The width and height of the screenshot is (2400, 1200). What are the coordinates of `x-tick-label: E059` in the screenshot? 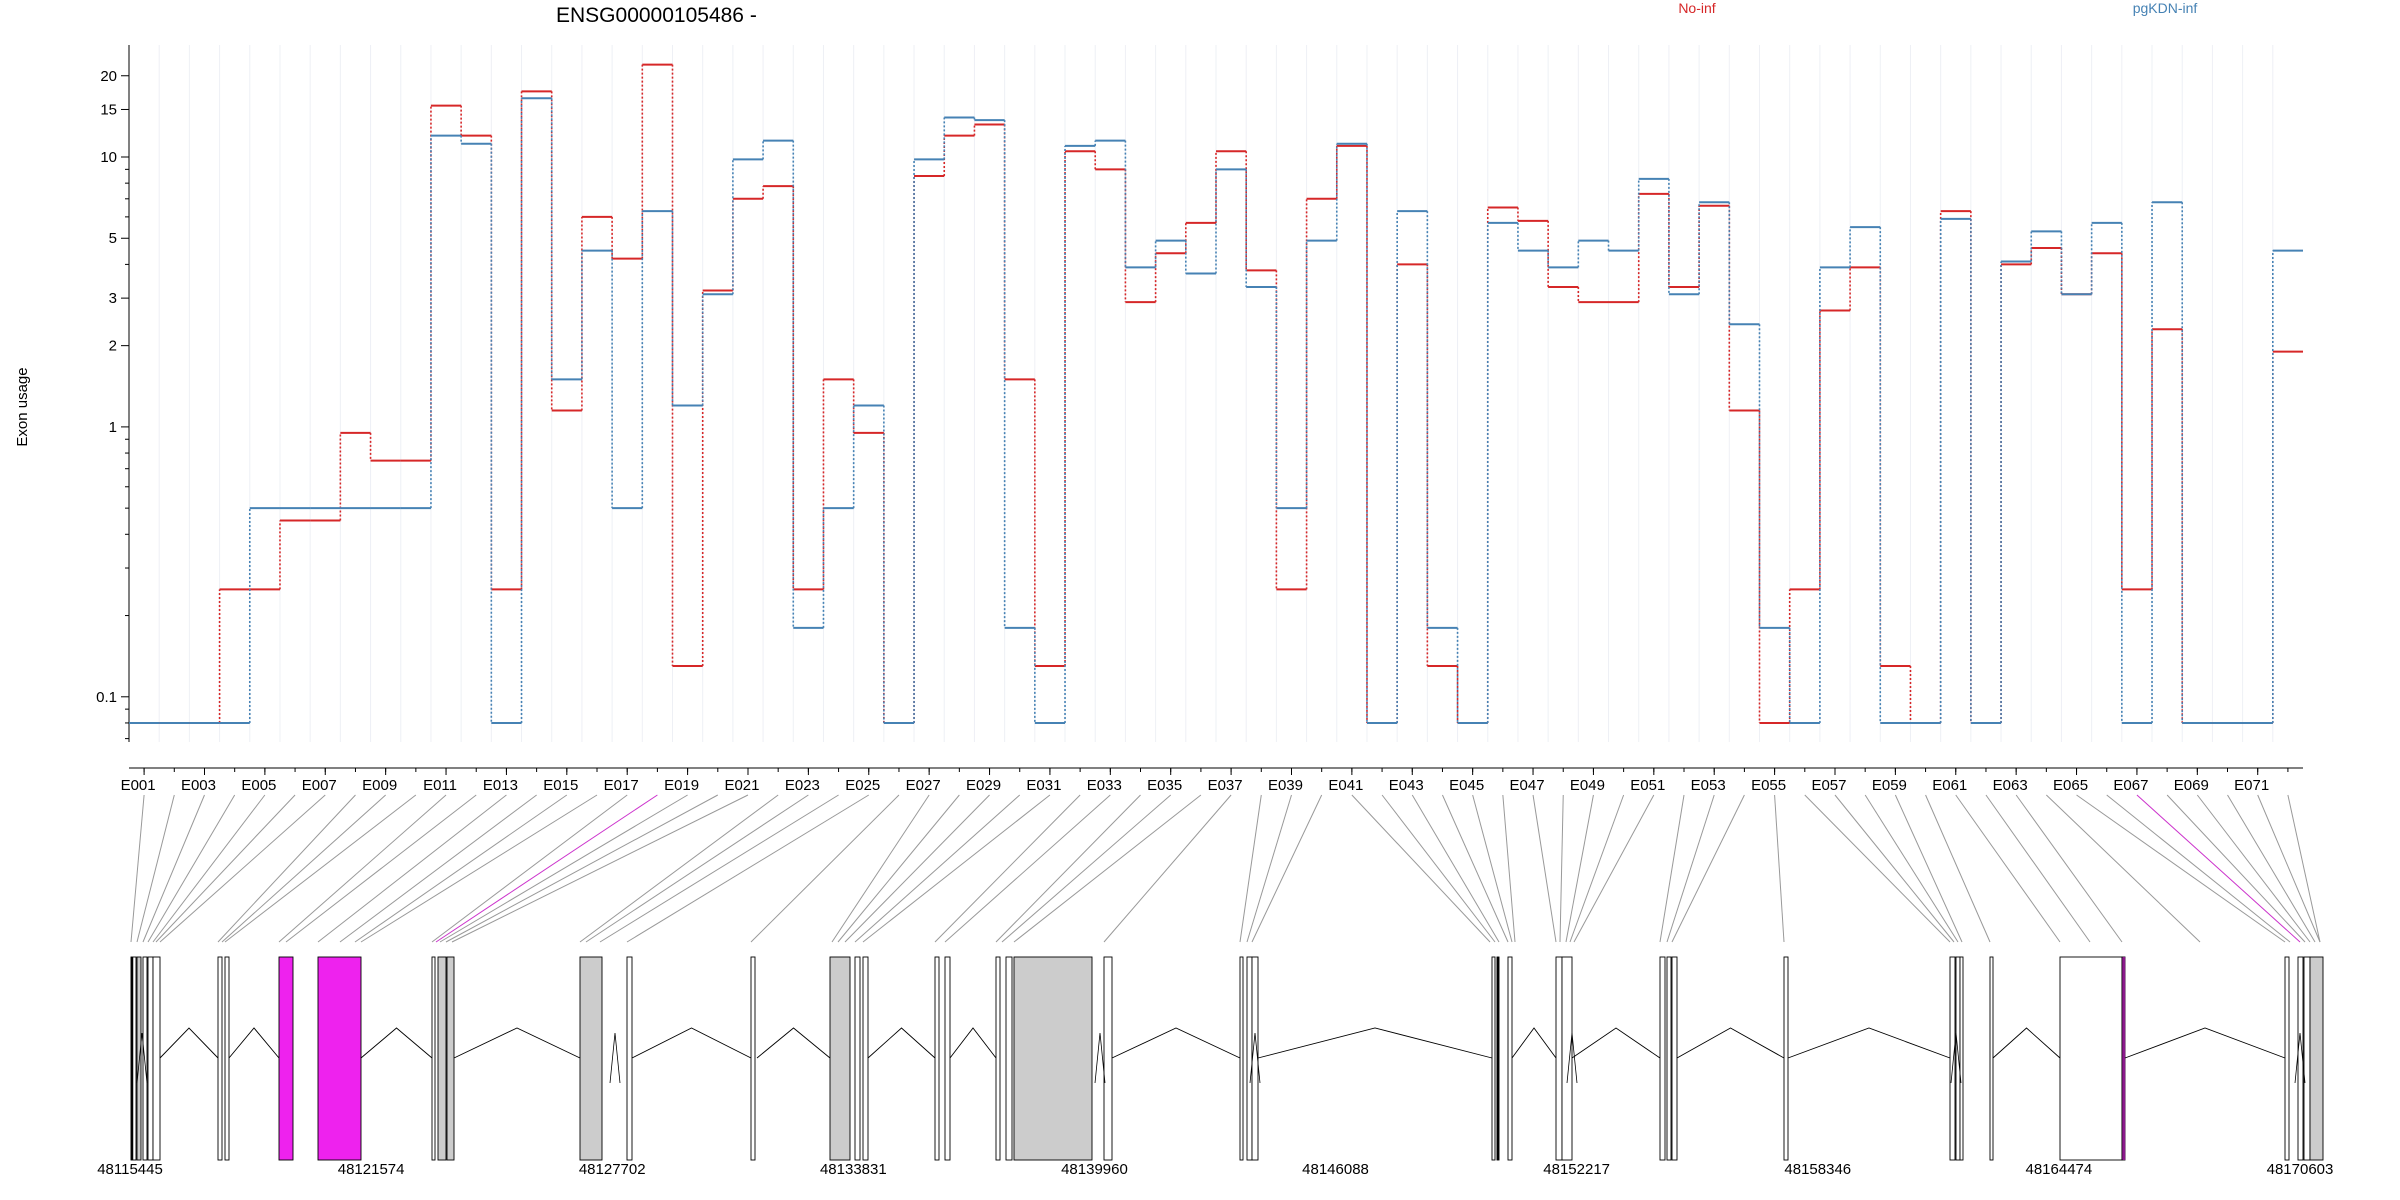 It's located at (1889, 785).